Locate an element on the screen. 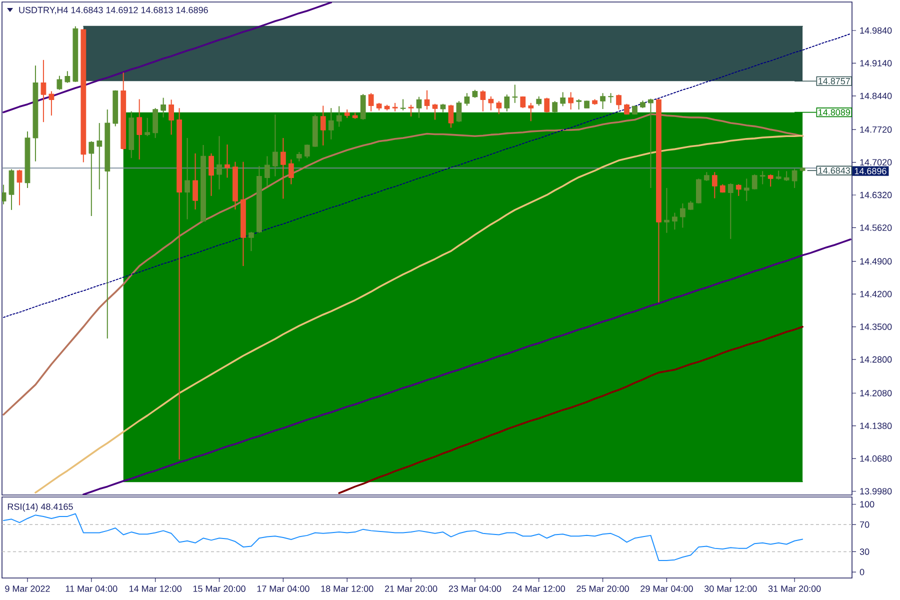  x-tick-label: 9 Mar 2022 is located at coordinates (27, 589).